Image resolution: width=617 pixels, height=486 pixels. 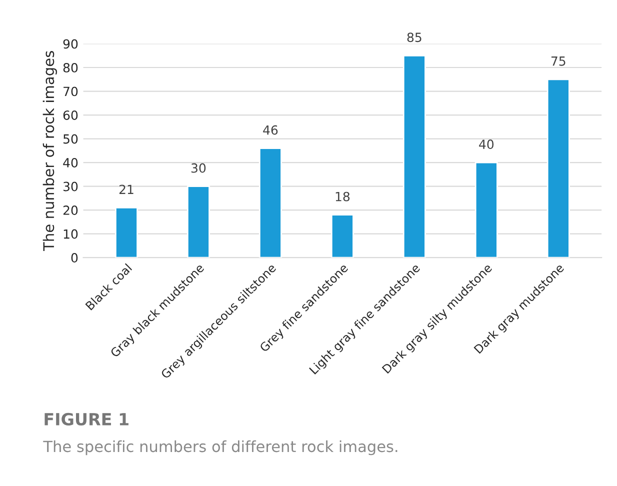 What do you see at coordinates (86, 419) in the screenshot?
I see `caption: FIGURE 1` at bounding box center [86, 419].